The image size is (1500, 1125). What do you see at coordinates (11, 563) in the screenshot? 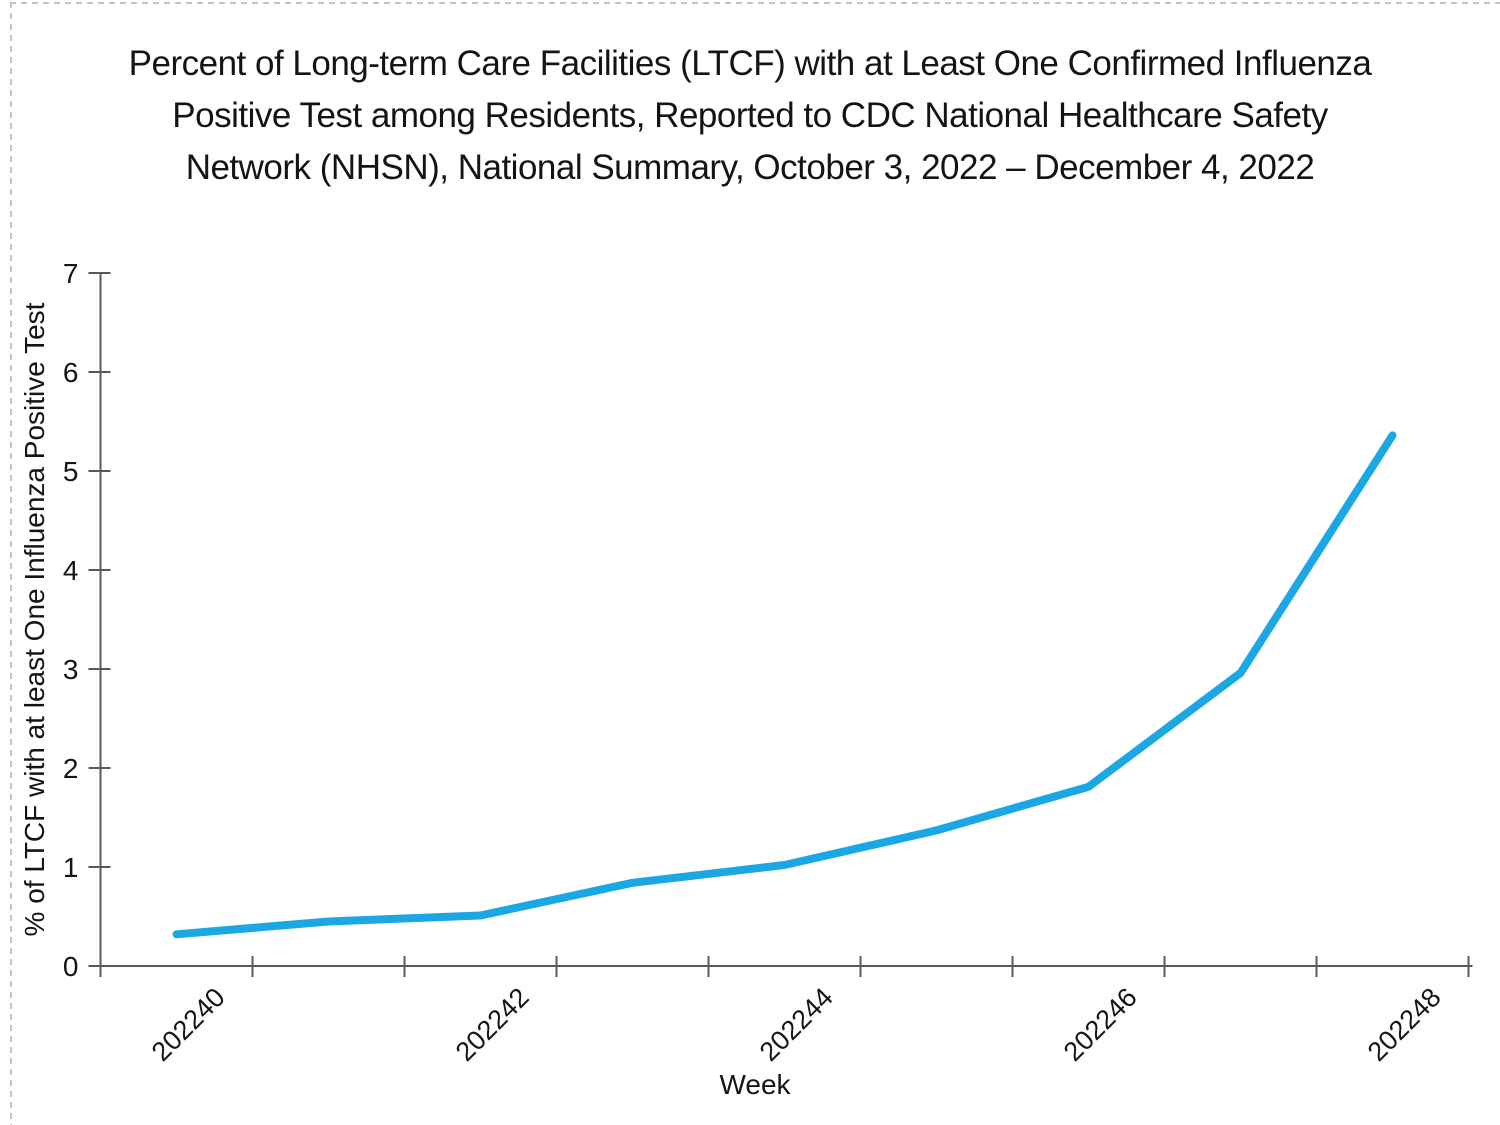
I see `slide-left-edge` at bounding box center [11, 563].